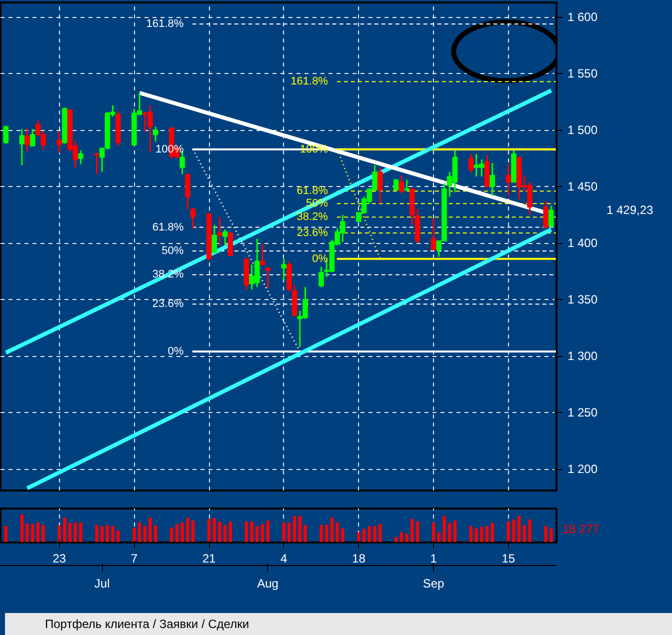 The width and height of the screenshot is (672, 635). What do you see at coordinates (312, 217) in the screenshot?
I see `annotation: 38.2%` at bounding box center [312, 217].